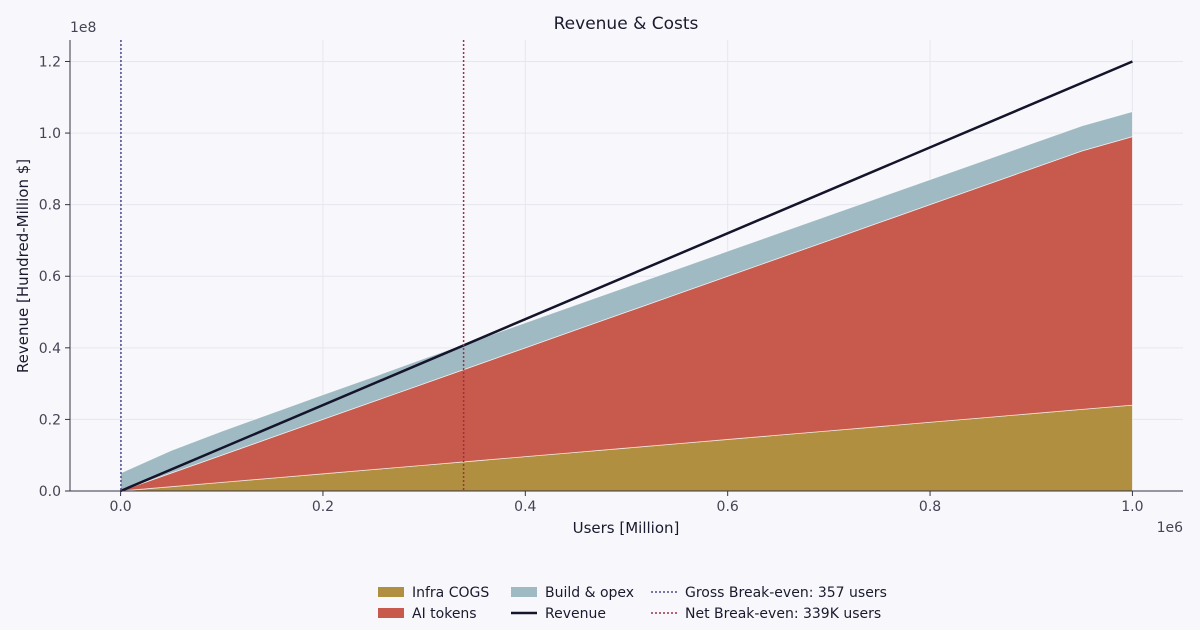 The width and height of the screenshot is (1200, 630). I want to click on x-tick-label: 0.6, so click(728, 507).